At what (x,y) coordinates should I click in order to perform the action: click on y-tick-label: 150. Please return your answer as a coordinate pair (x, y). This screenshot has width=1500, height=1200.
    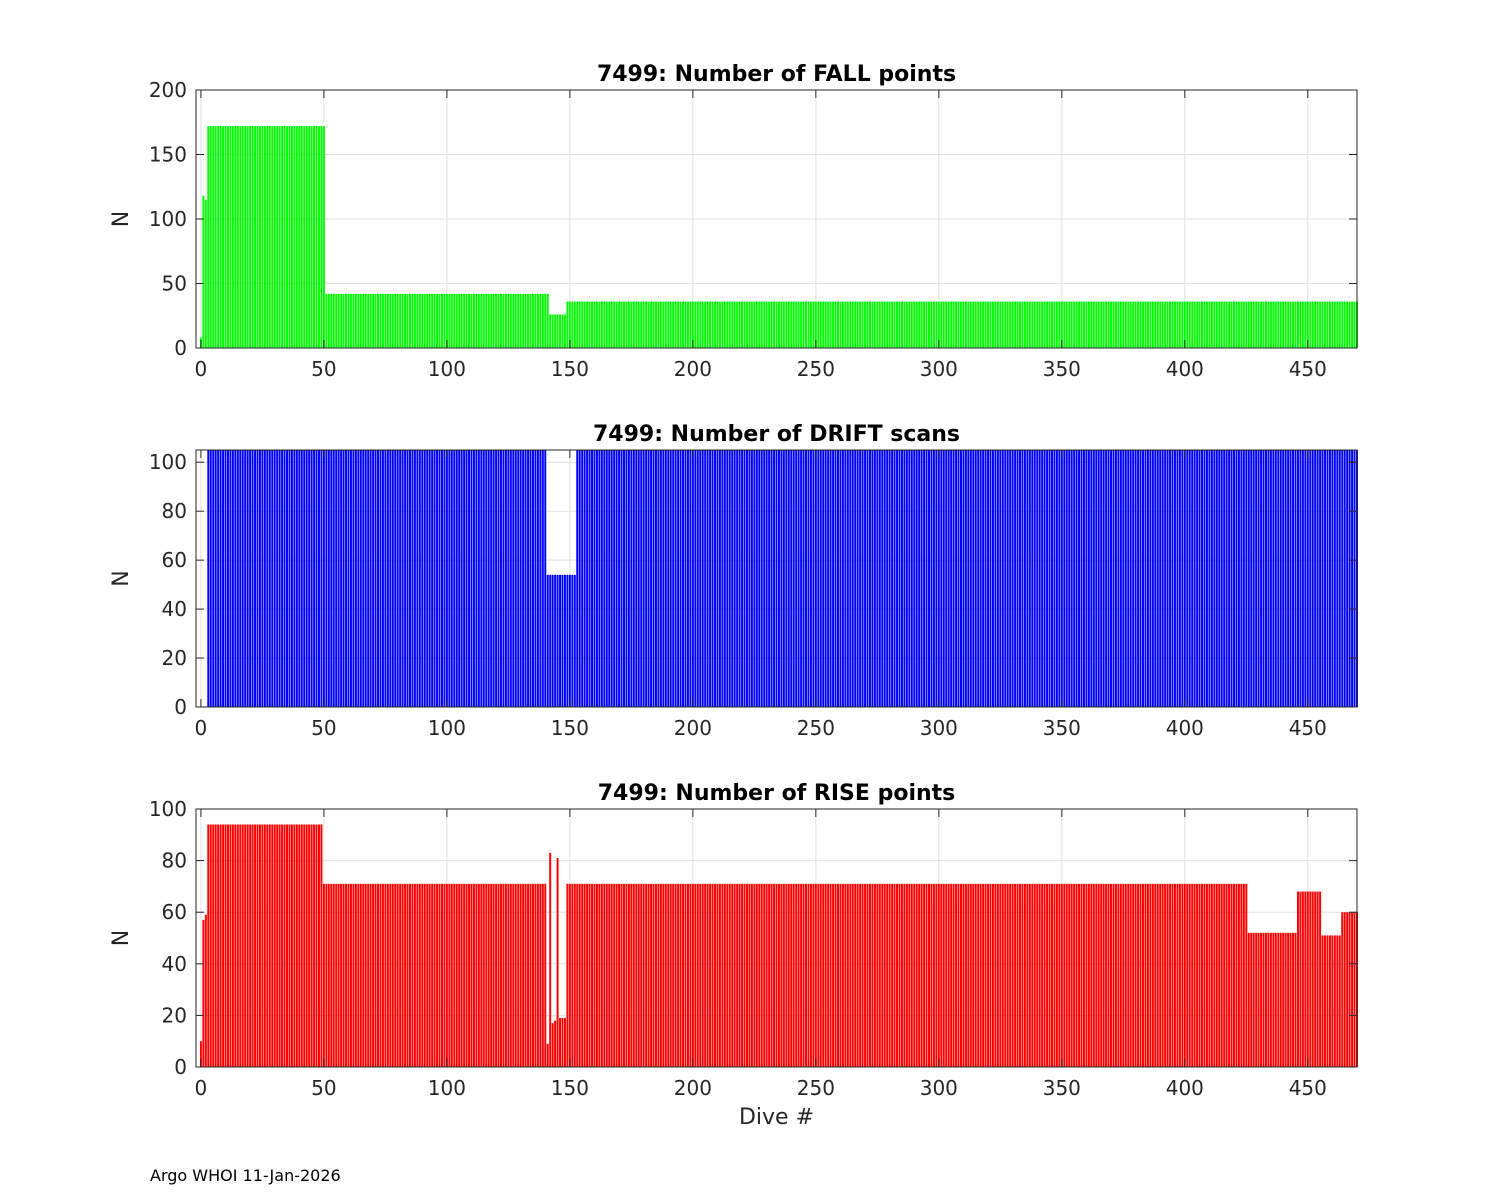
    Looking at the image, I should click on (168, 155).